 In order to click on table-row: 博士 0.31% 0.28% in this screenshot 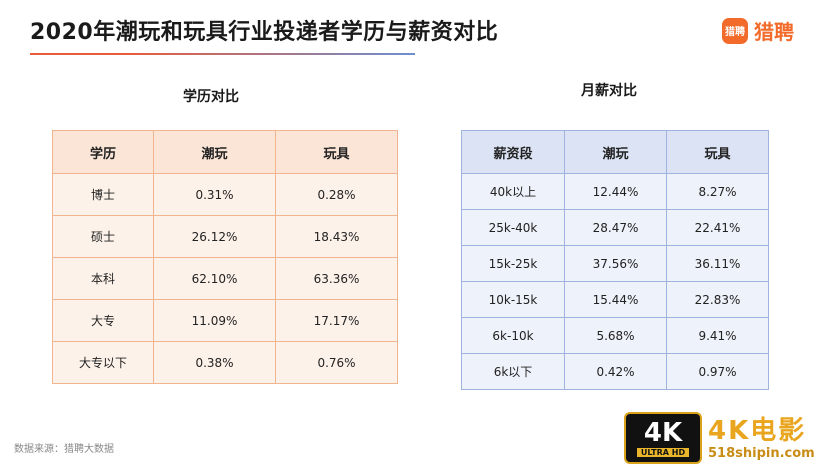, I will do `click(225, 194)`.